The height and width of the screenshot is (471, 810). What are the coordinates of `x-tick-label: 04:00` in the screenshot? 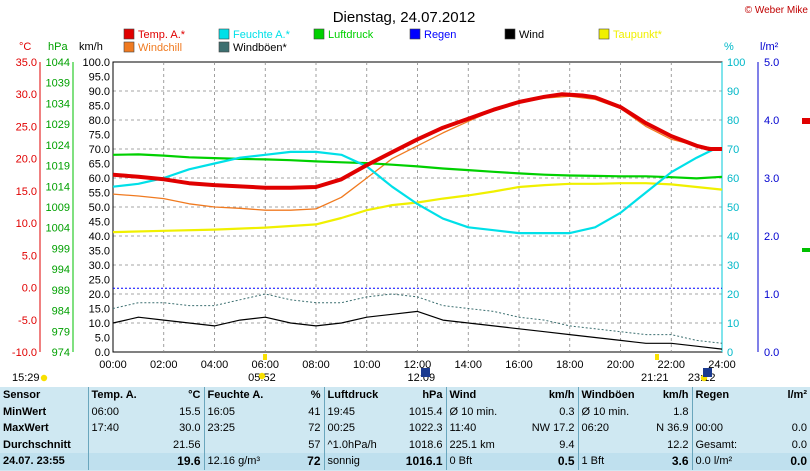 It's located at (215, 365).